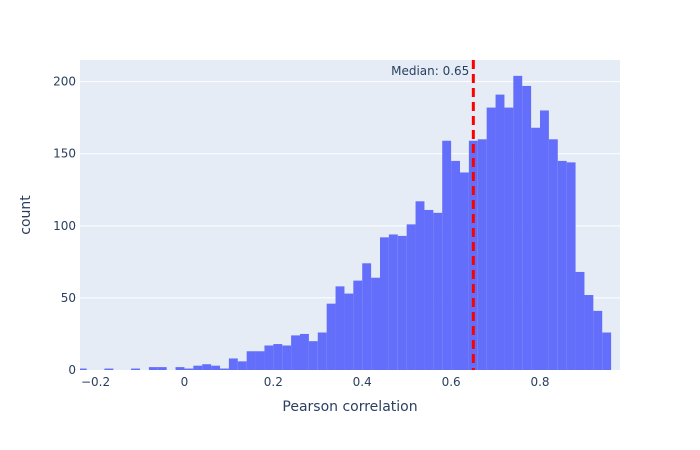 The height and width of the screenshot is (450, 700). I want to click on y-tick-label: 100, so click(64, 226).